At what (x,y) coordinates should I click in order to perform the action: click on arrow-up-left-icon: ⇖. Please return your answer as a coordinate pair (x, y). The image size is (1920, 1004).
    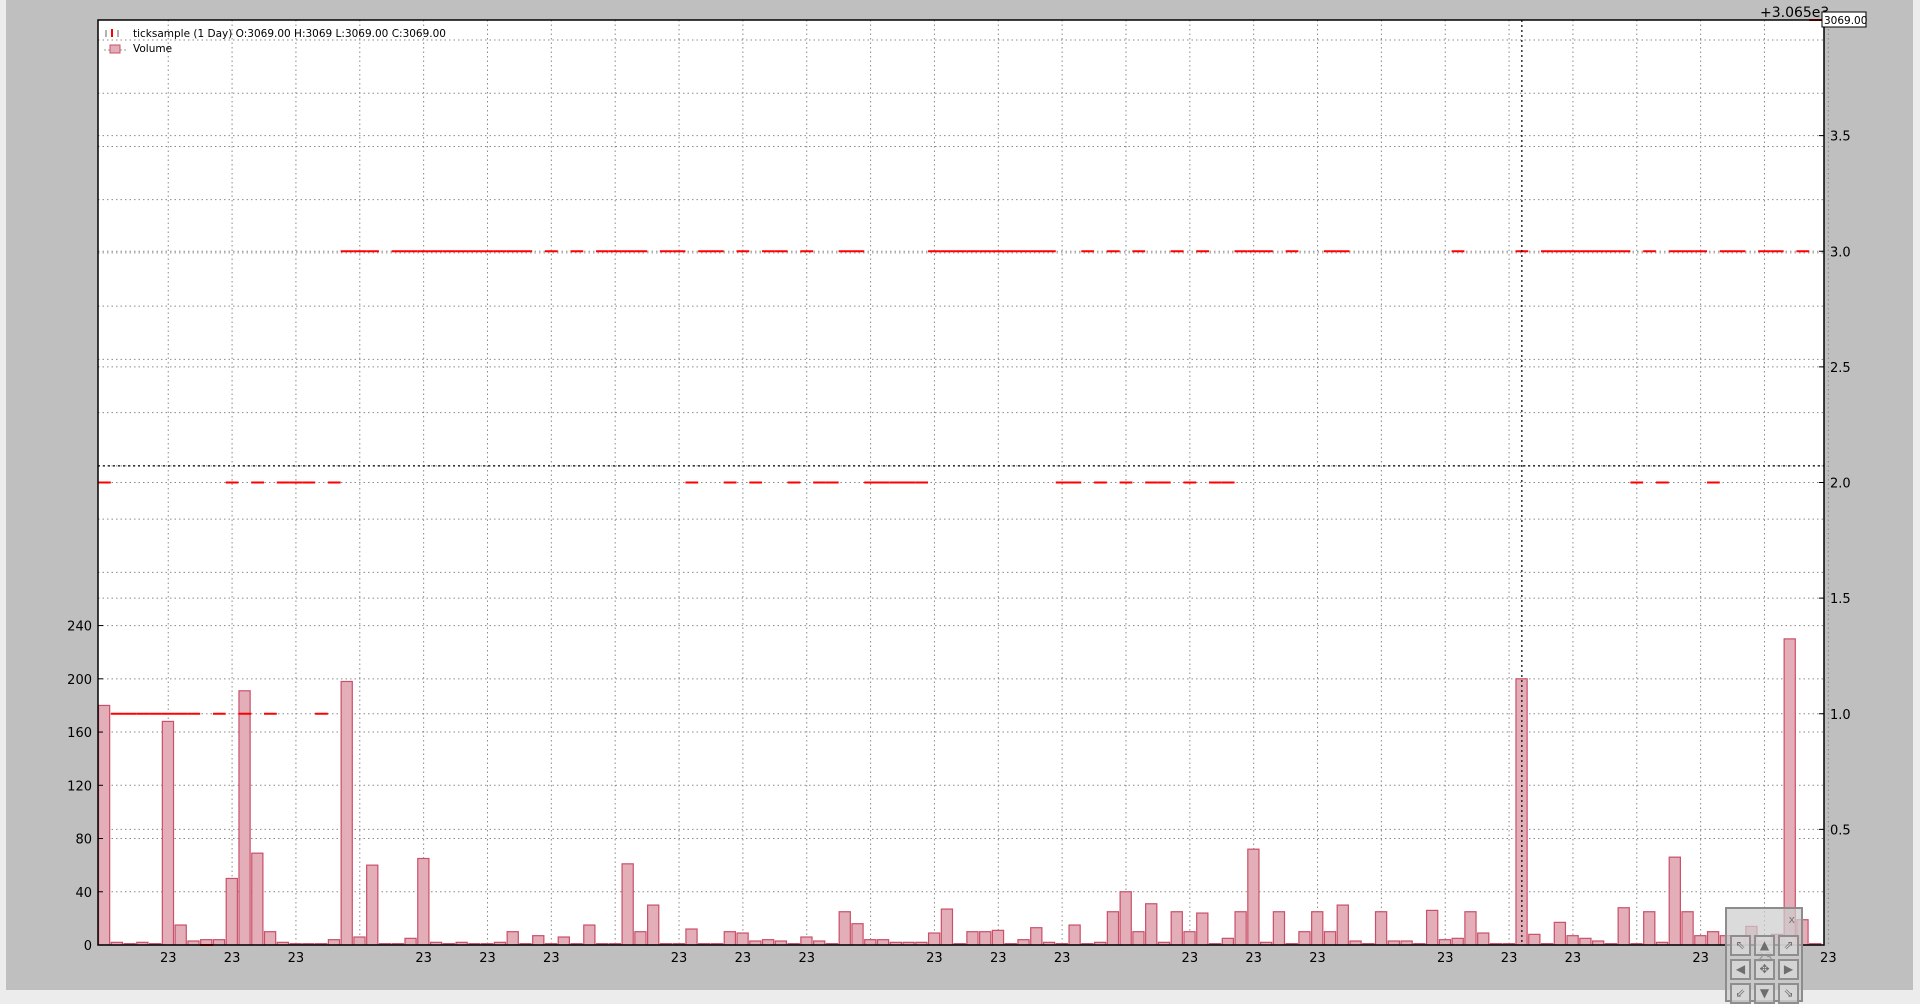
    Looking at the image, I should click on (1740, 945).